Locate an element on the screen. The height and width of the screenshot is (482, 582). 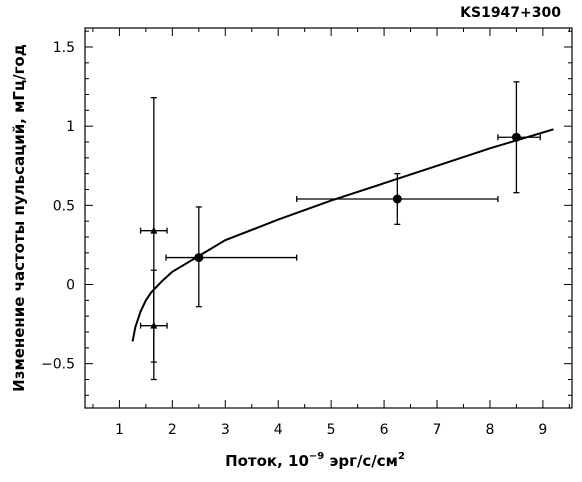
x-tick-label: 1 is located at coordinates (119, 430).